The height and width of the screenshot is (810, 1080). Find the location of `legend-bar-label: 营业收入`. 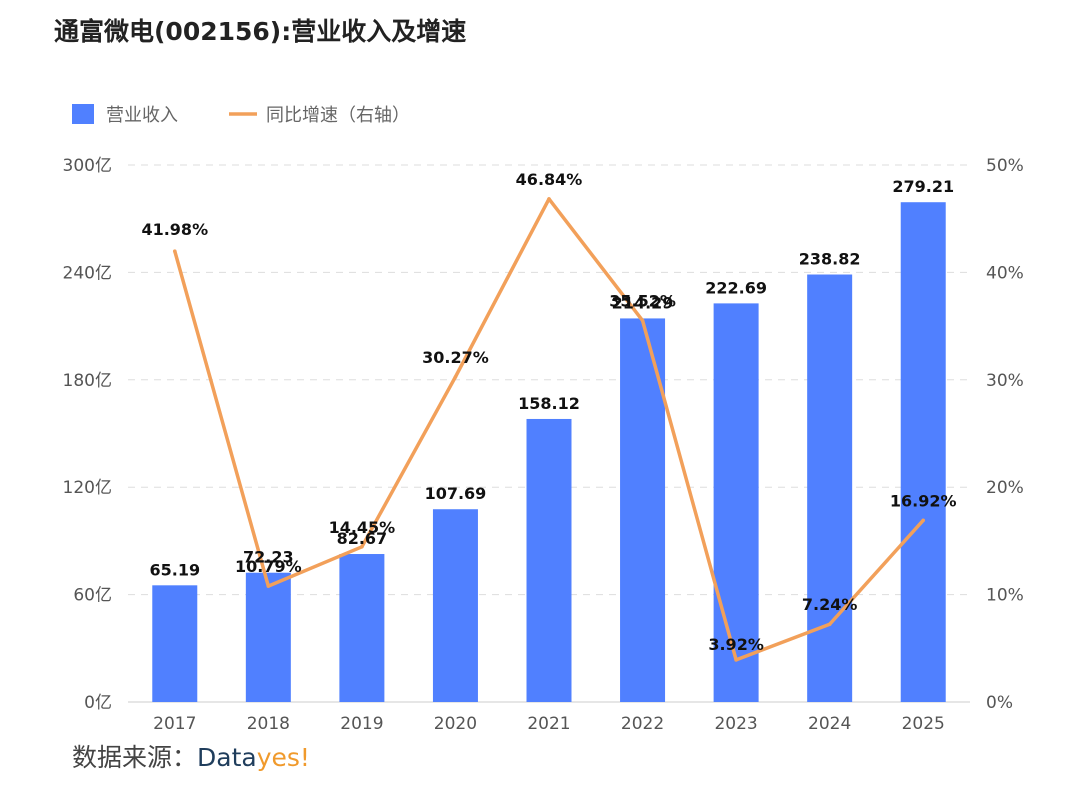

legend-bar-label: 营业收入 is located at coordinates (142, 115).